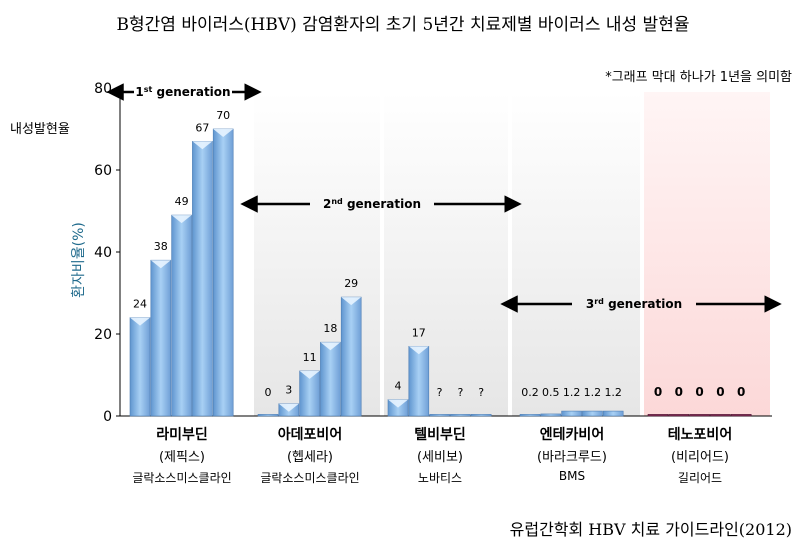 The height and width of the screenshot is (550, 806). I want to click on y-tick-label: 40, so click(103, 253).